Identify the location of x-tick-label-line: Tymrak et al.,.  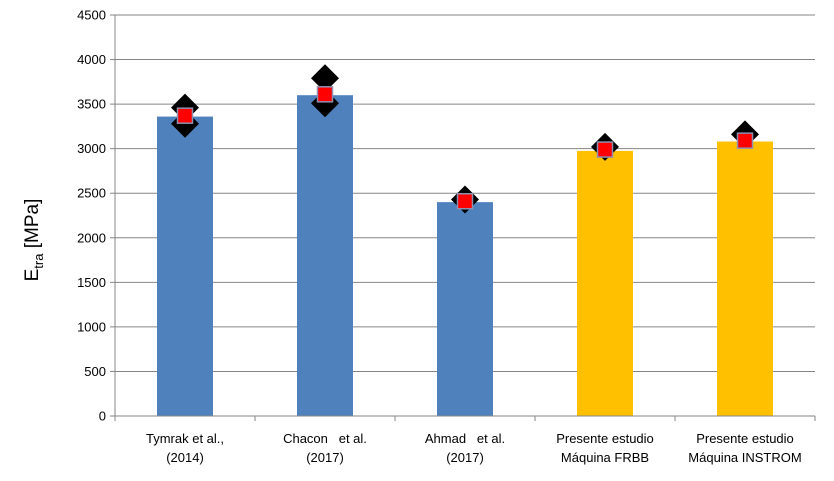
(185, 438).